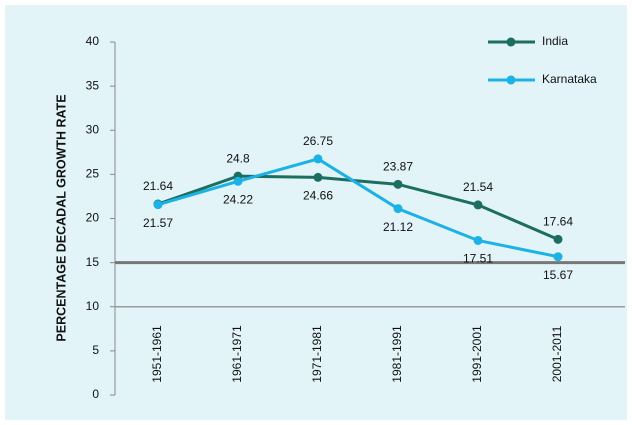 The height and width of the screenshot is (425, 632). What do you see at coordinates (158, 223) in the screenshot?
I see `data-label: 21.57` at bounding box center [158, 223].